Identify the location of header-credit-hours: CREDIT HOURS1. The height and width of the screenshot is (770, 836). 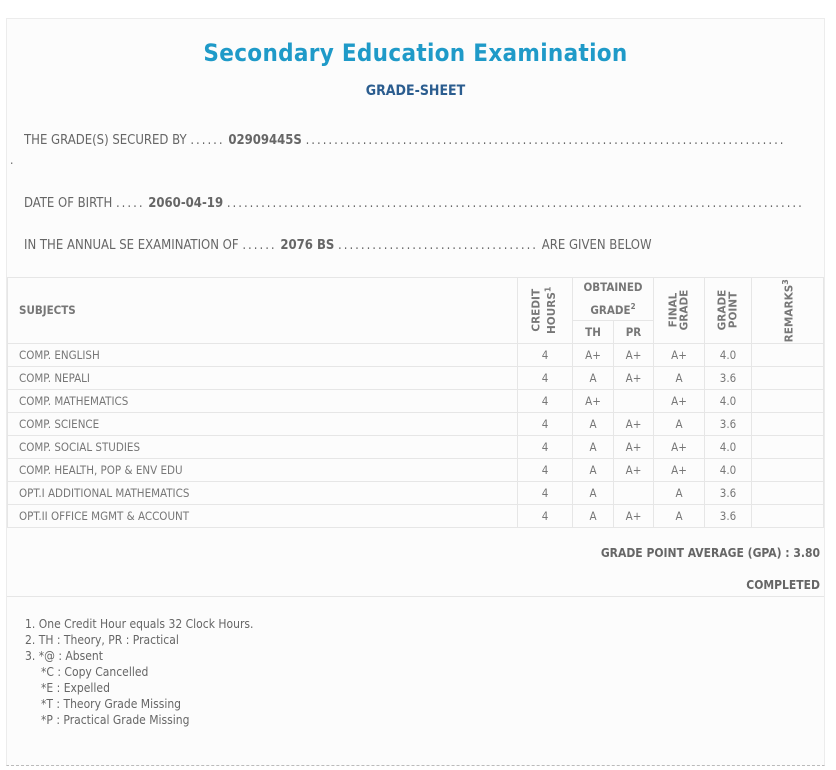
(545, 310).